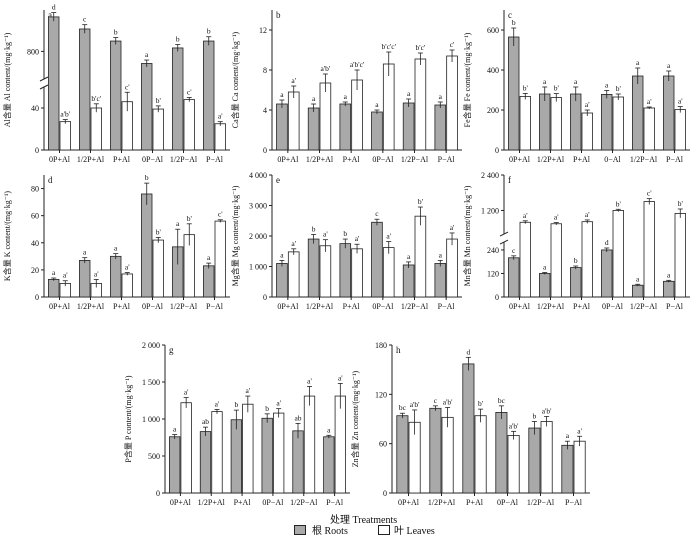 The height and width of the screenshot is (537, 700). What do you see at coordinates (467, 235) in the screenshot?
I see `y-axis-title: Mn含量 Mn content/(mg·kg⁻¹)` at bounding box center [467, 235].